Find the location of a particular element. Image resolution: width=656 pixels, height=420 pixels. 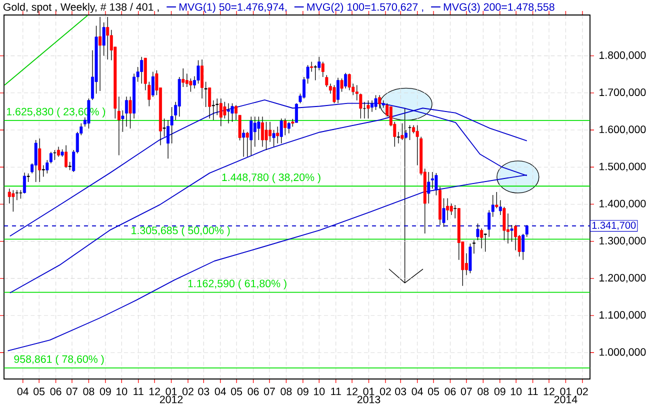

y-tick-label: 1.200,000 is located at coordinates (623, 278).